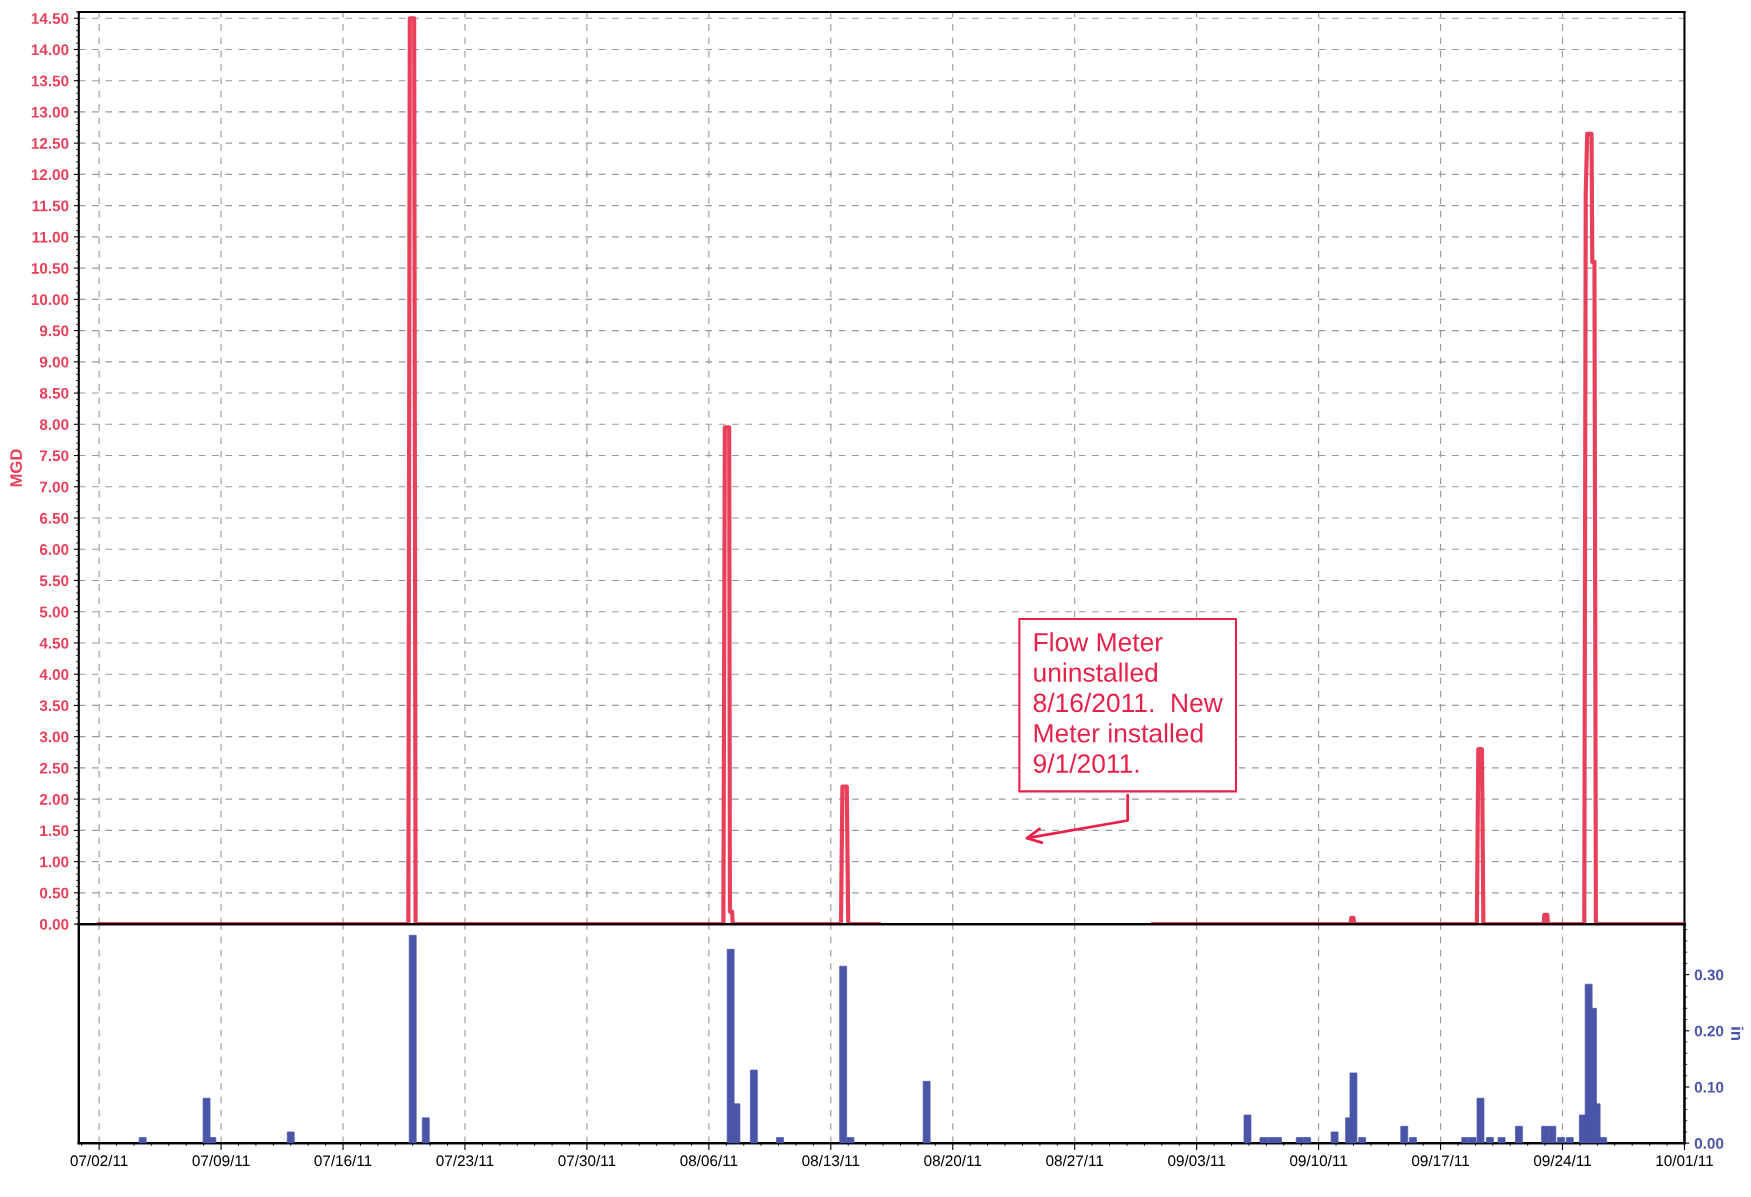  Describe the element at coordinates (1737, 1033) in the screenshot. I see `y2-axis-title: in` at that location.